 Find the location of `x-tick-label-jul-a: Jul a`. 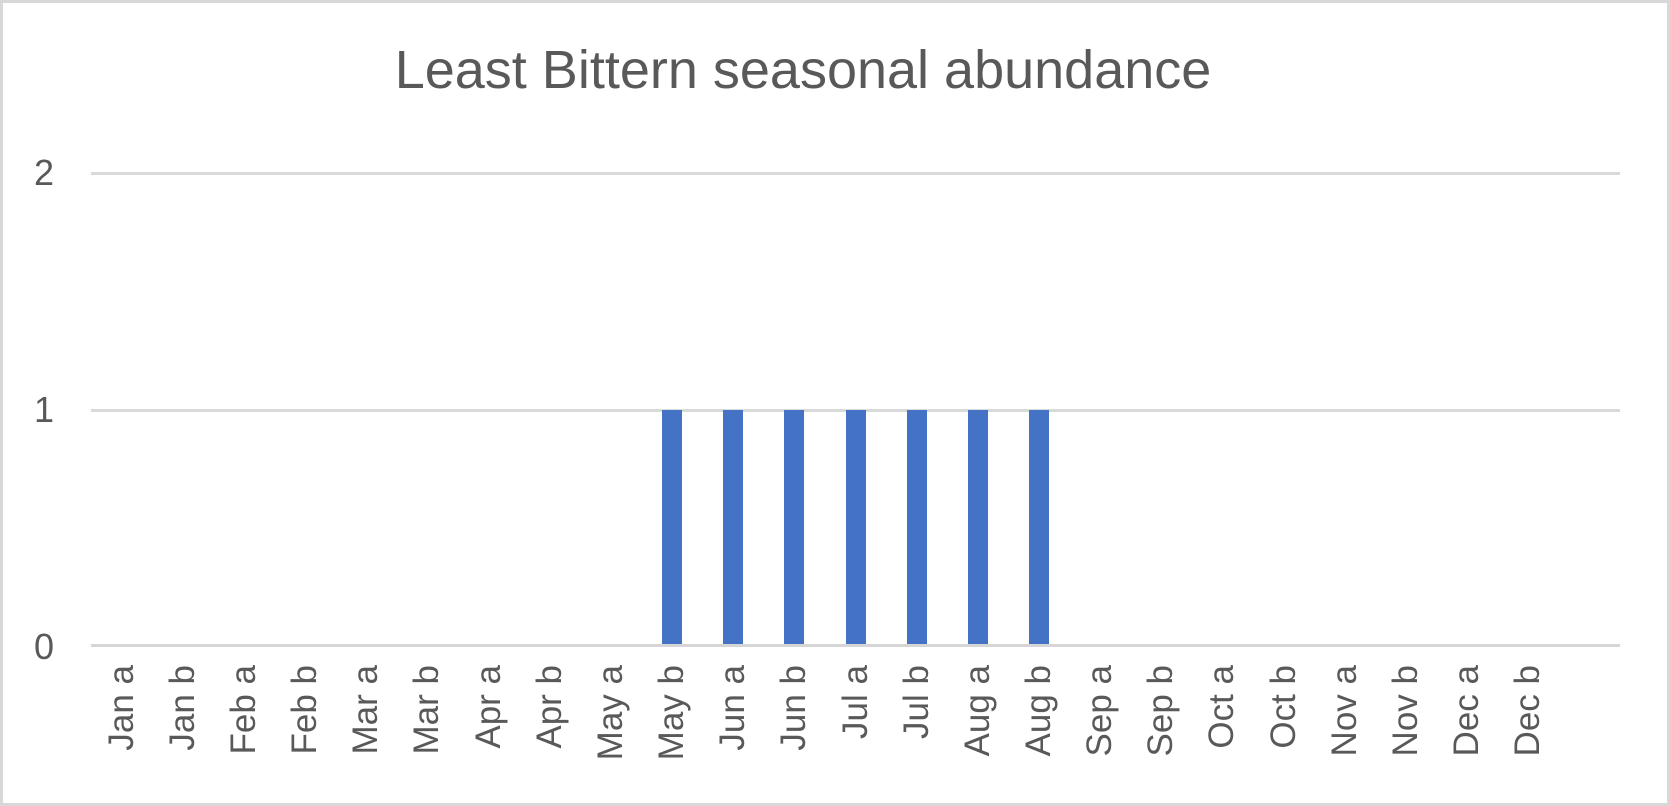

x-tick-label-jul-a: Jul a is located at coordinates (855, 702).